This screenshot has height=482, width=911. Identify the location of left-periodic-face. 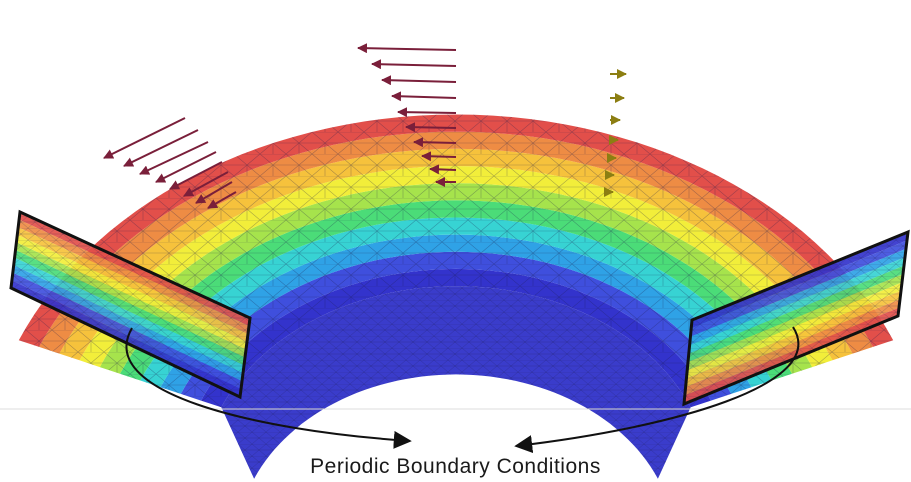
(130, 304).